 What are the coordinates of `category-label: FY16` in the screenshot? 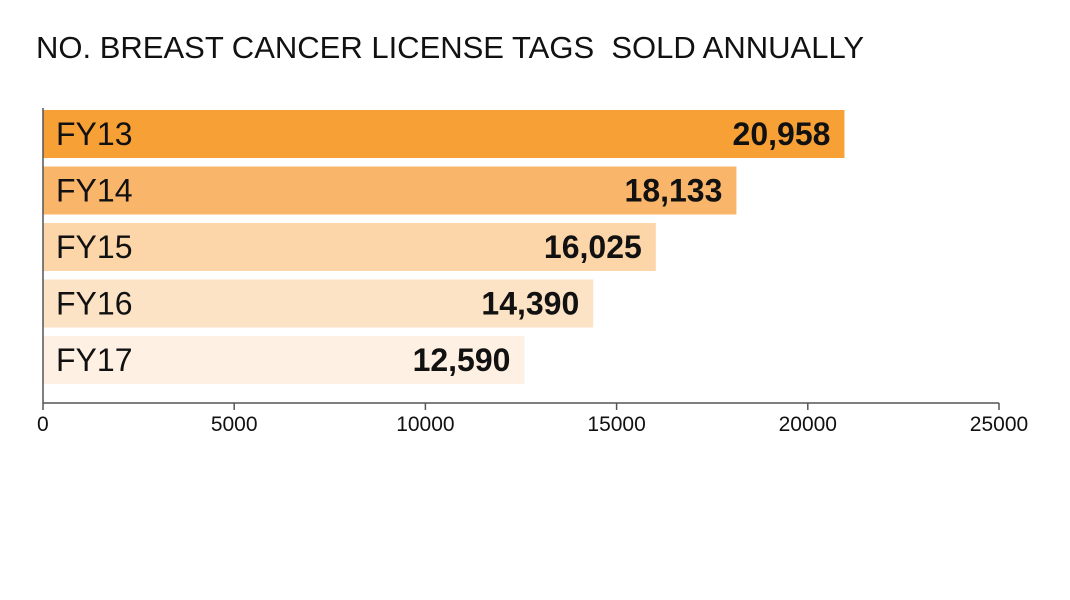 It's located at (94, 304).